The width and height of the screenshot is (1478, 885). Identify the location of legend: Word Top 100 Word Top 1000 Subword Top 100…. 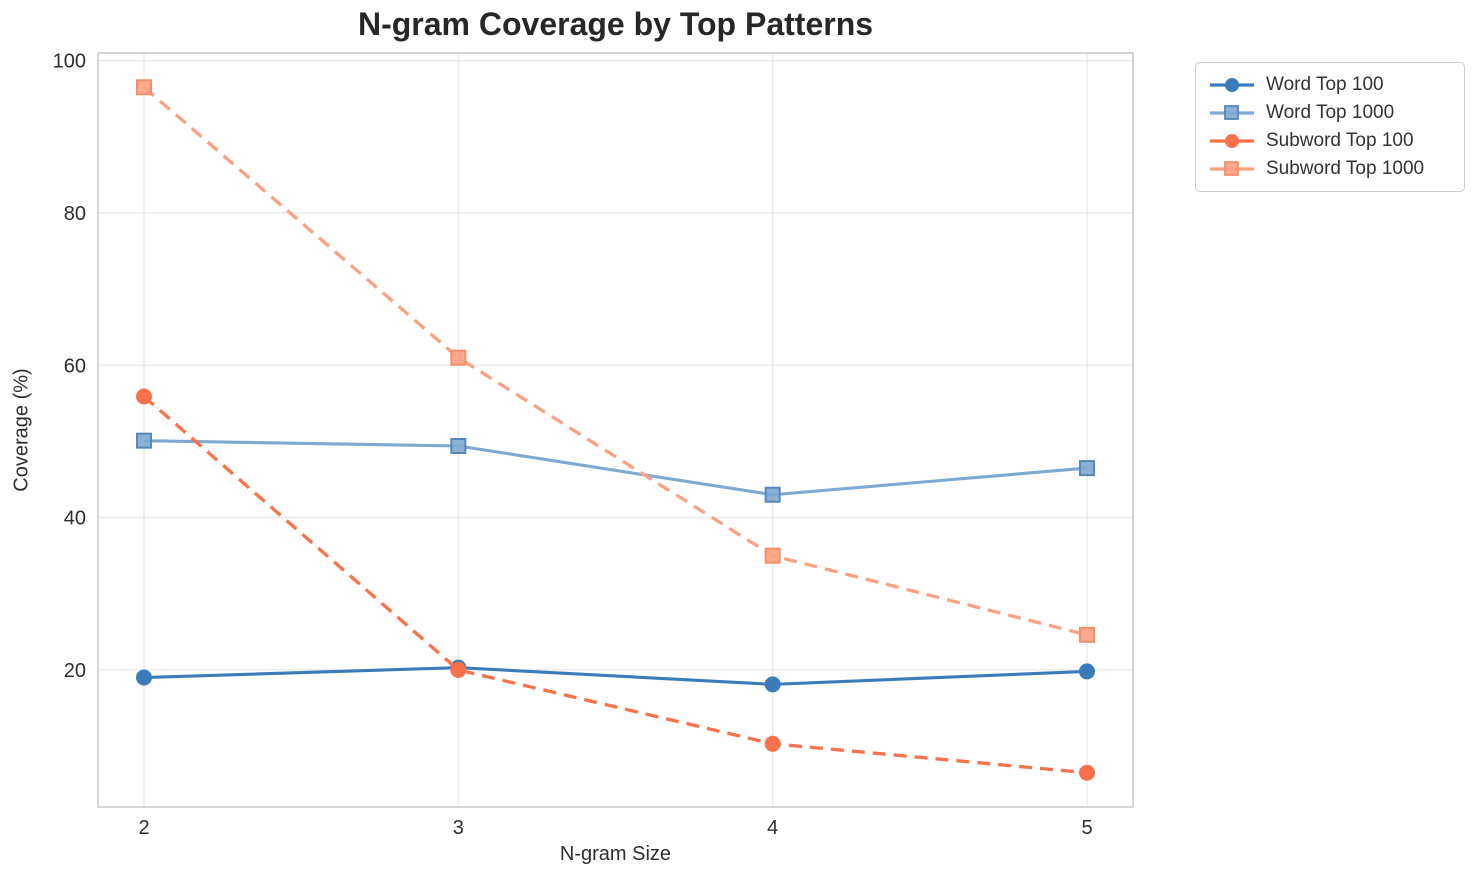
(1330, 127).